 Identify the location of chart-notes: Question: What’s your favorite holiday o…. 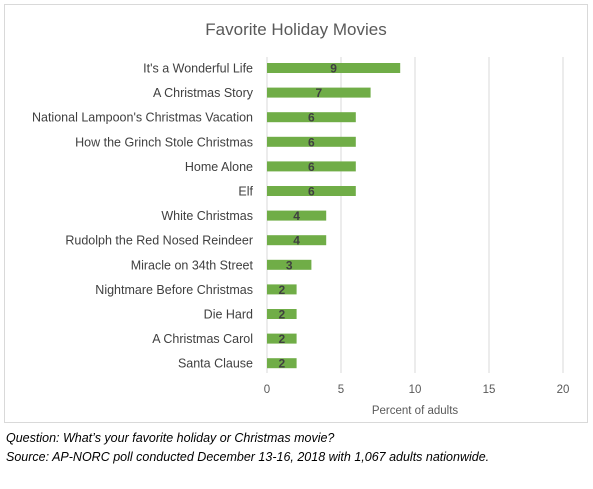
(298, 448).